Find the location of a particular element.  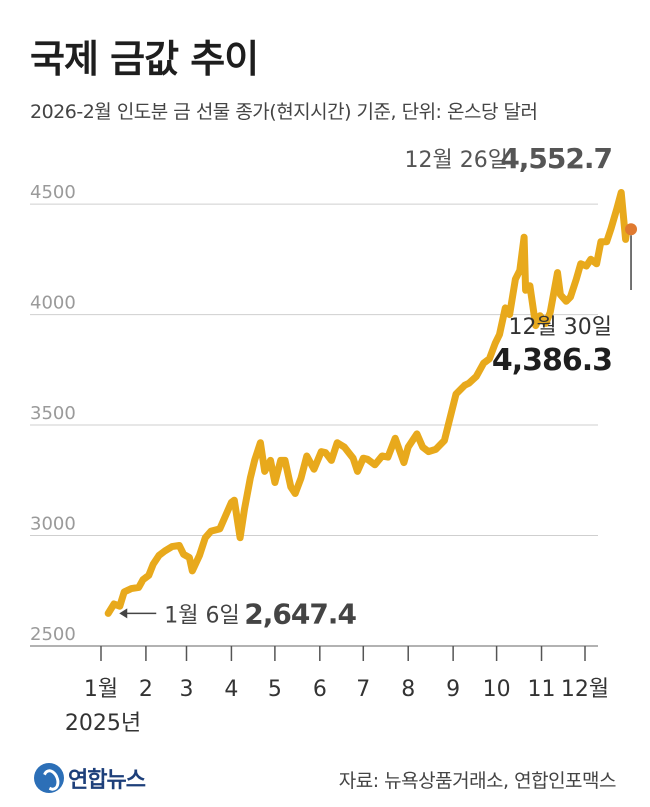

agency-logo: 연합뉴스 is located at coordinates (90, 778).